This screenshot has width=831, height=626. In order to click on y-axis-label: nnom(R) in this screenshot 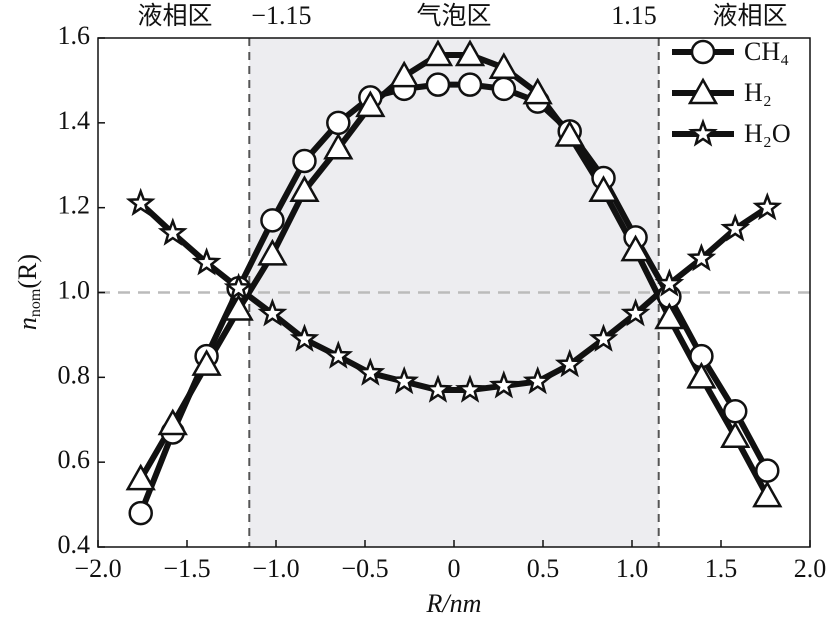, I will do `click(28, 292)`.